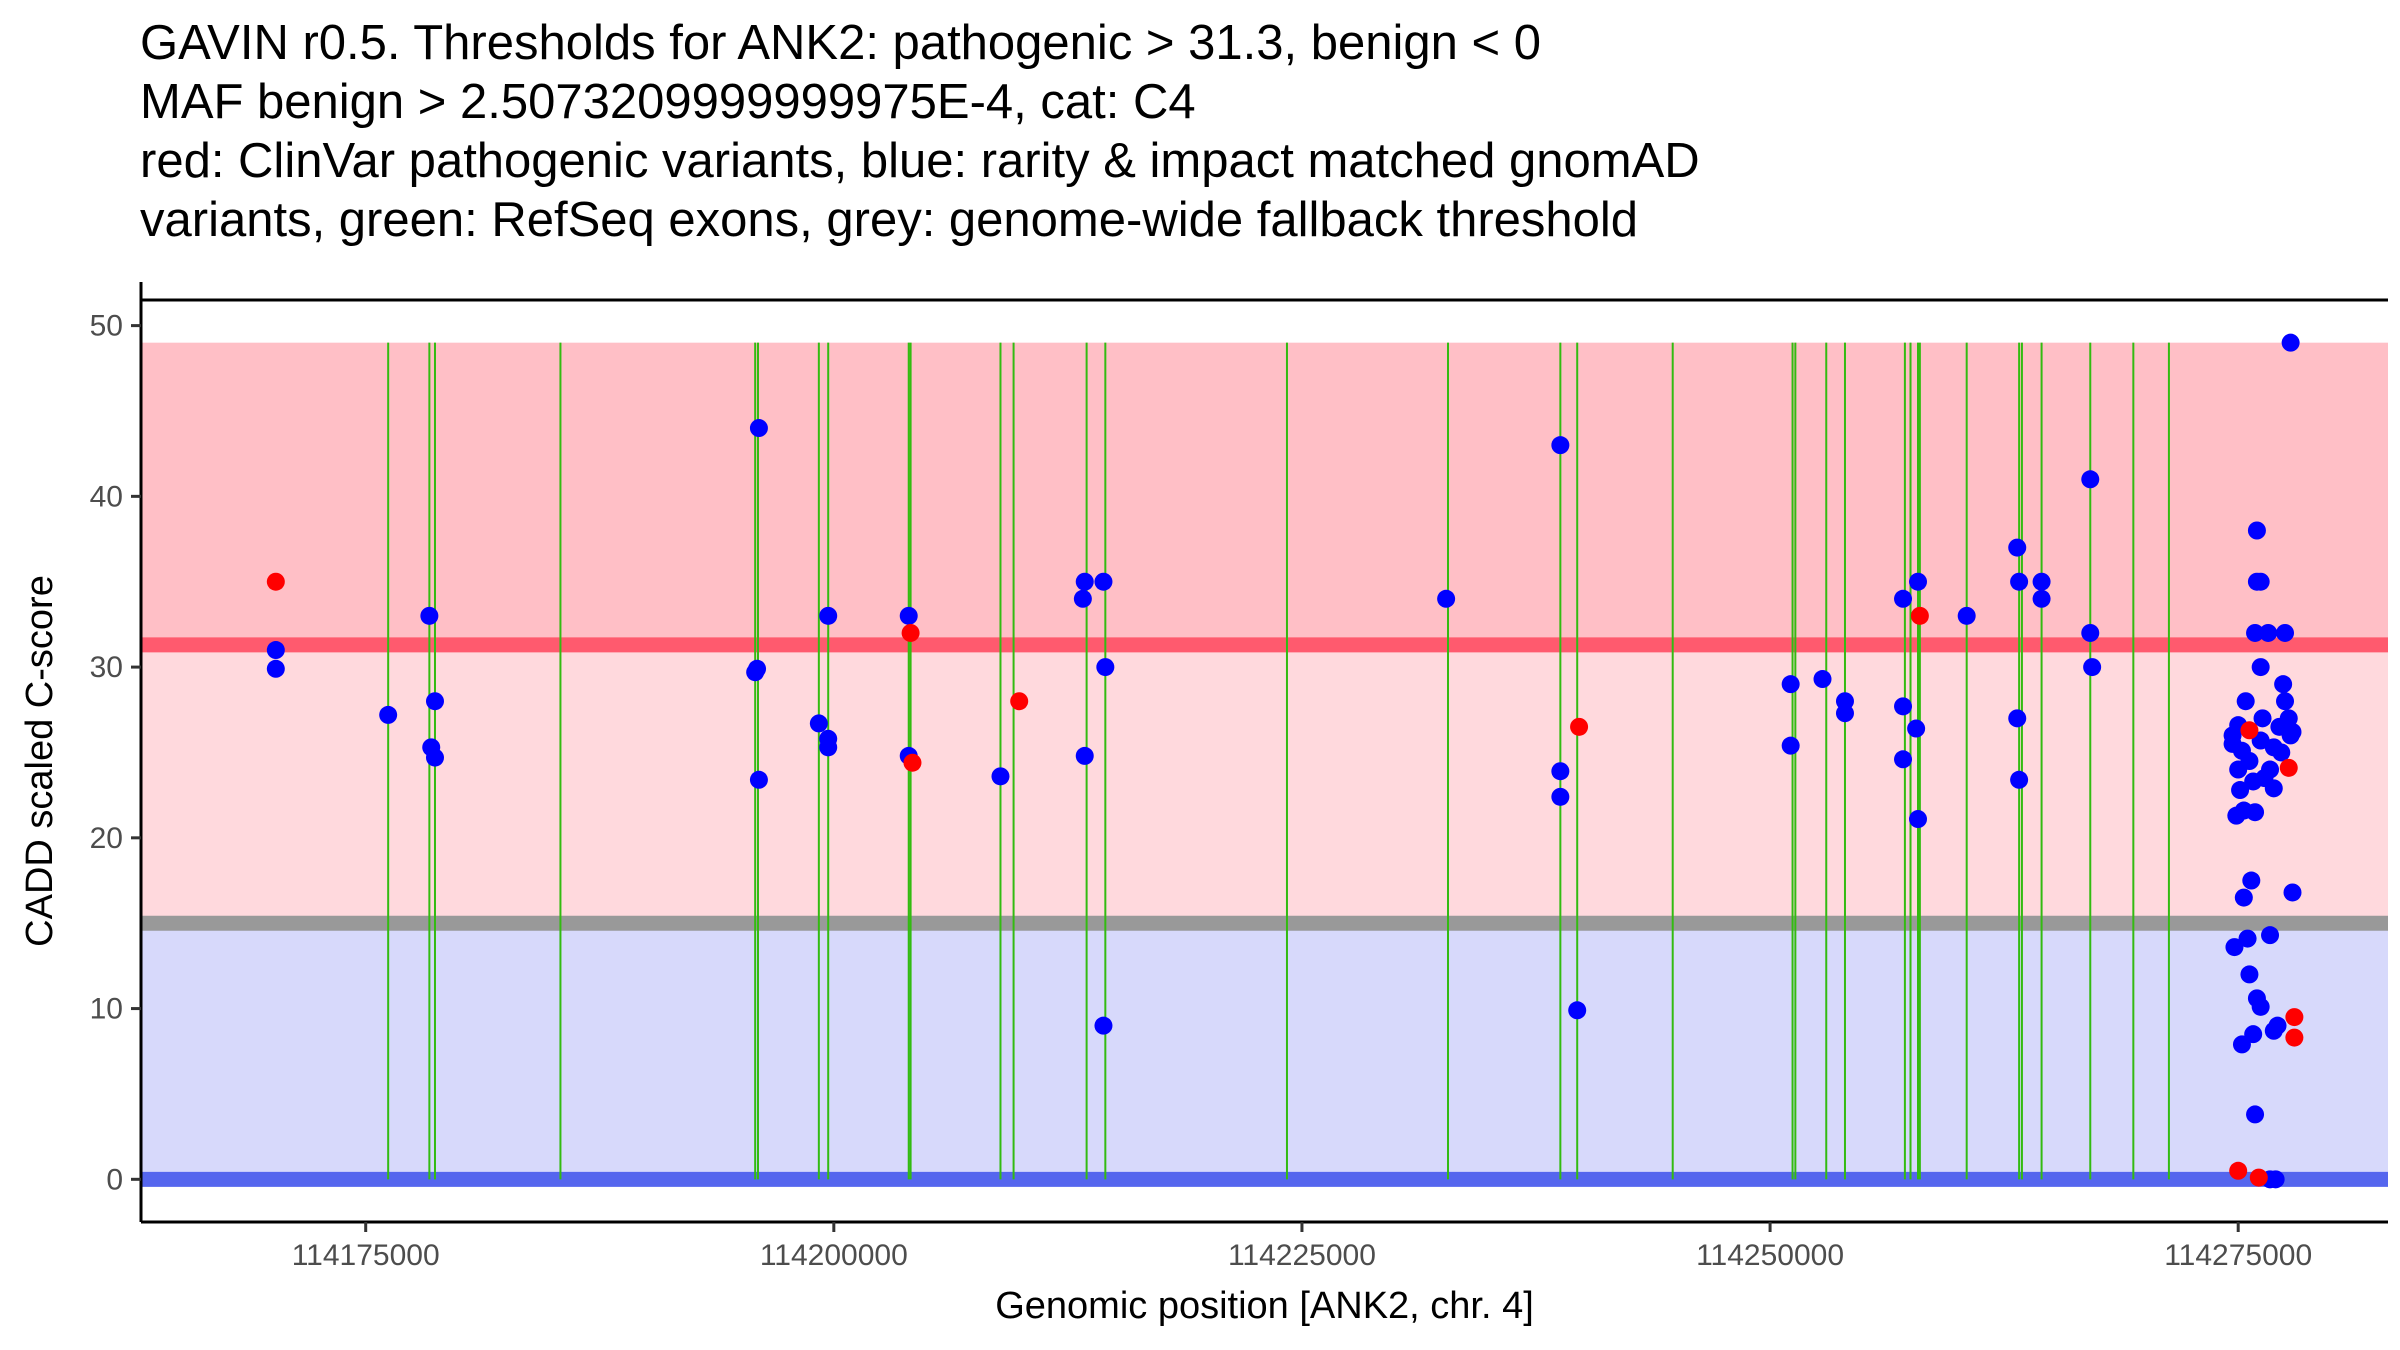  I want to click on x-tick-label: 114175000, so click(366, 1255).